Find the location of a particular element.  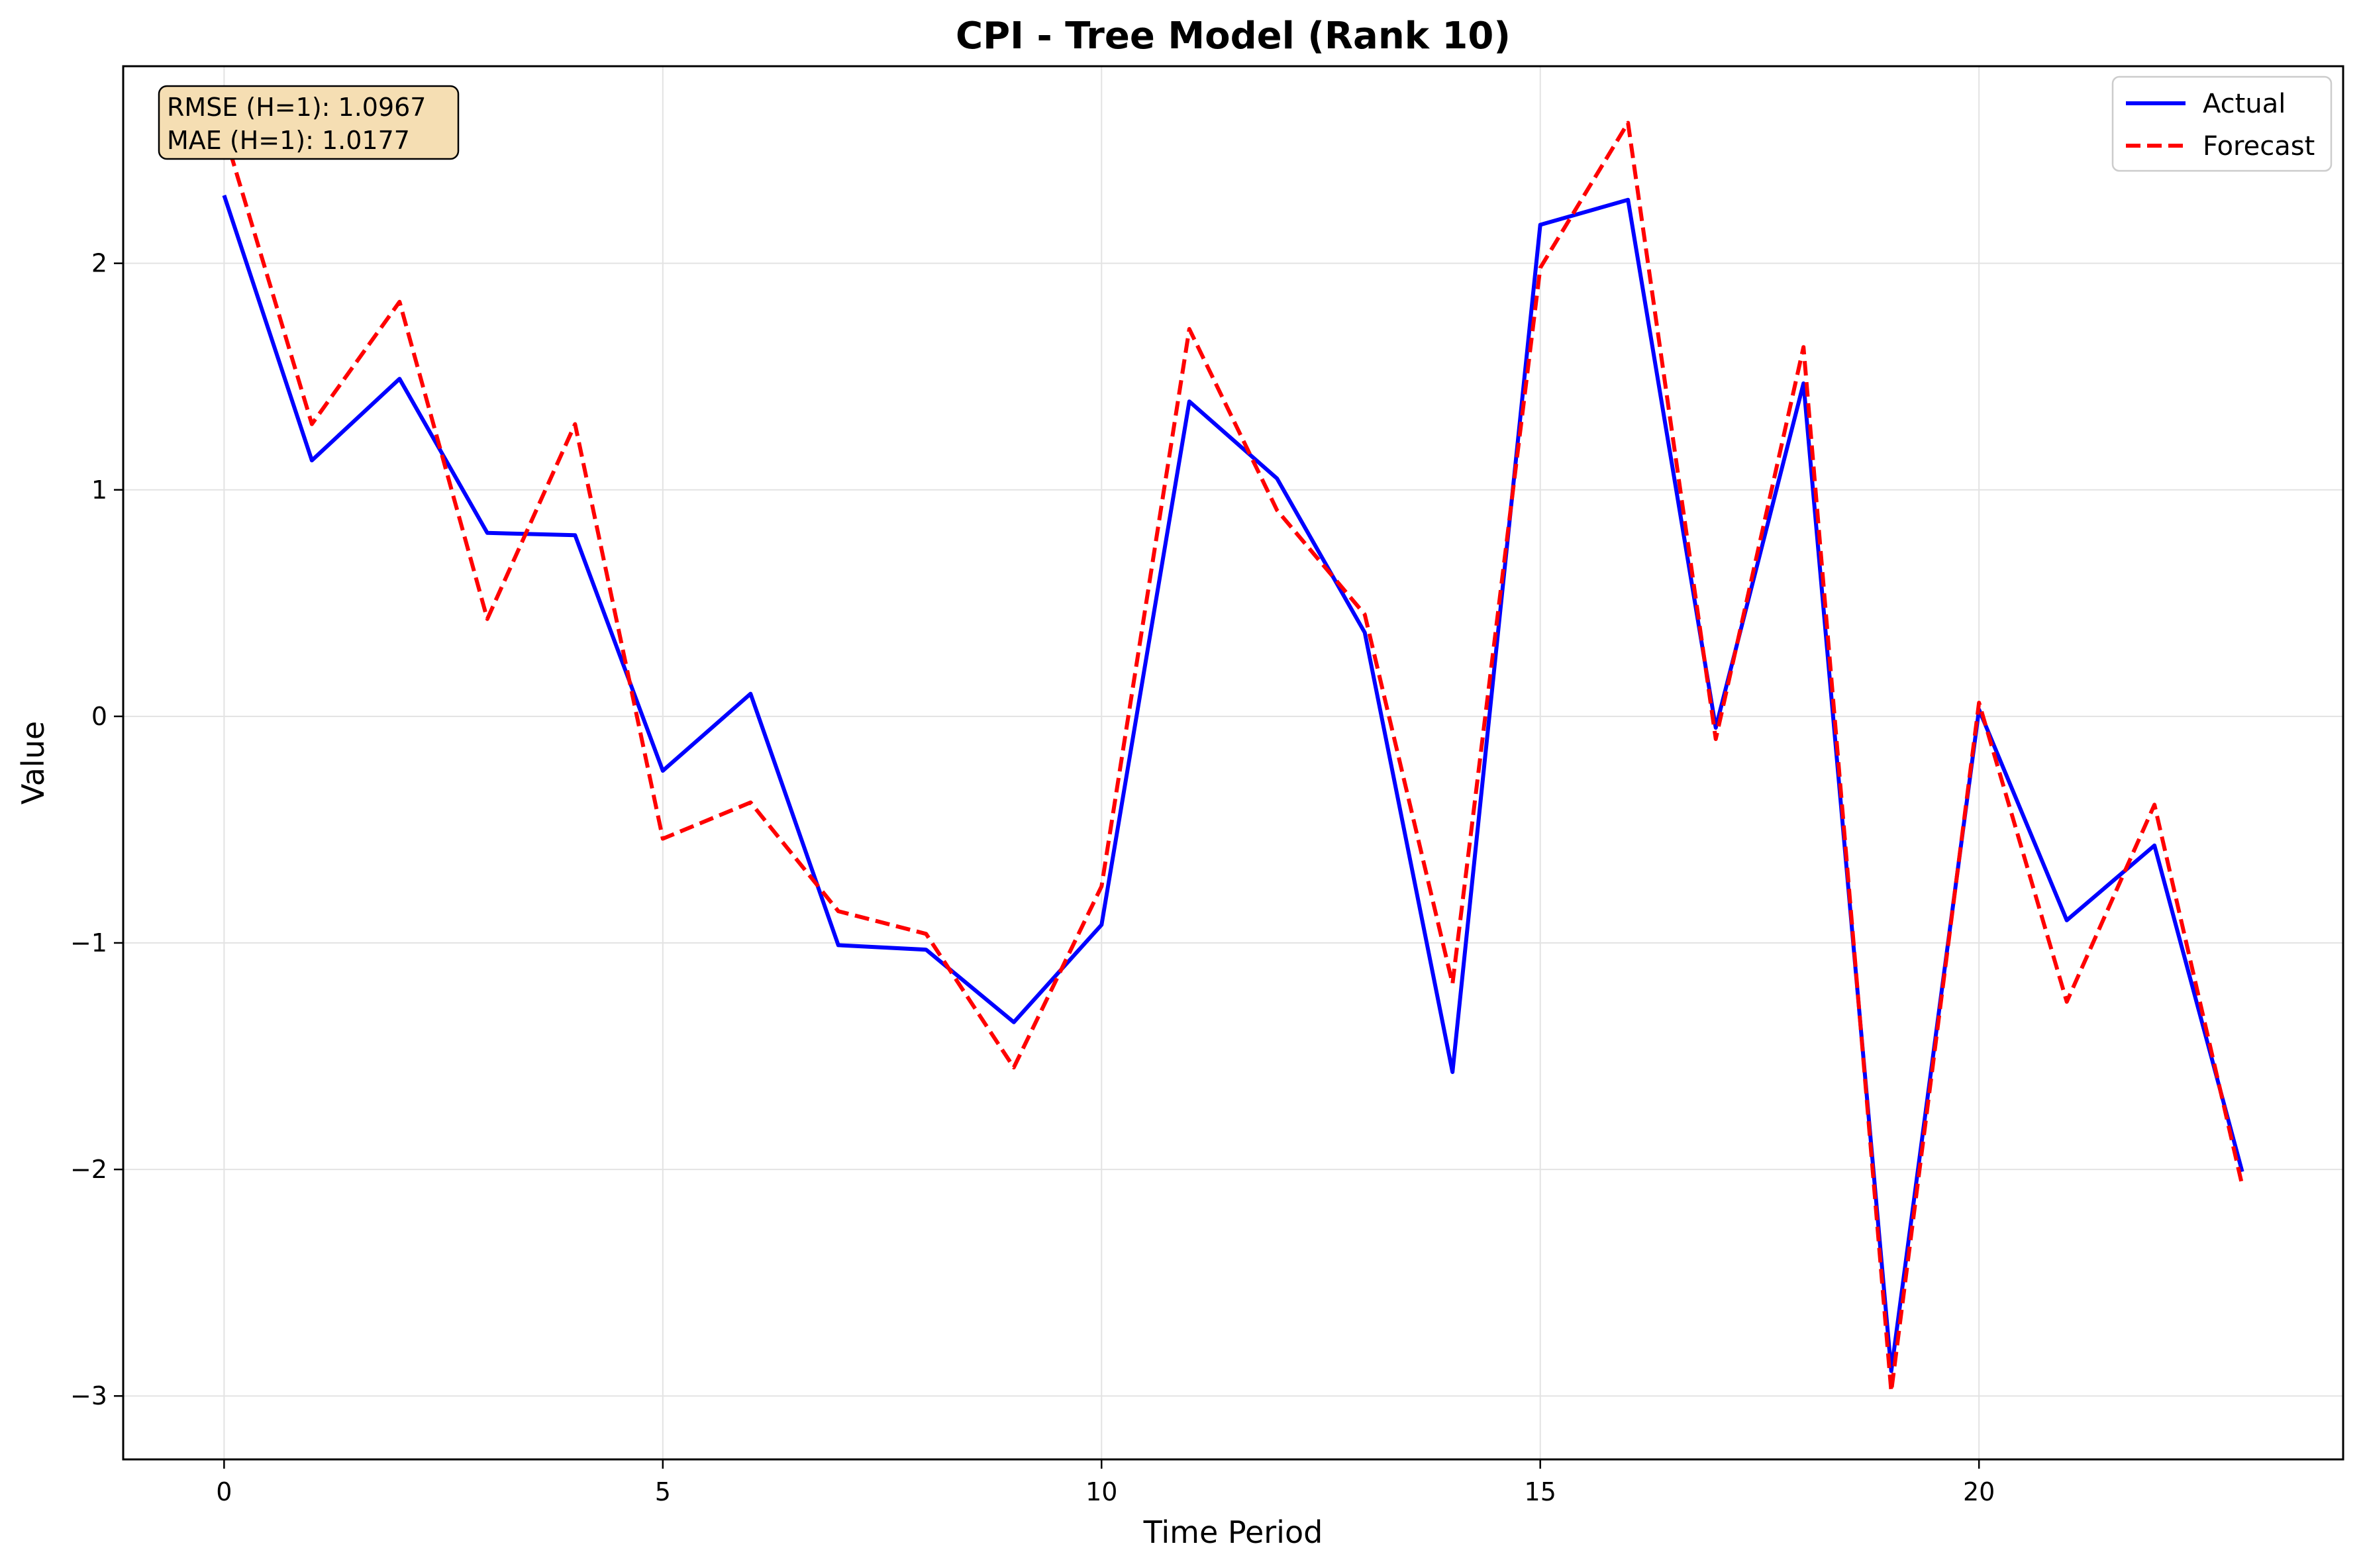

metrics-annotation-background is located at coordinates (309, 122).